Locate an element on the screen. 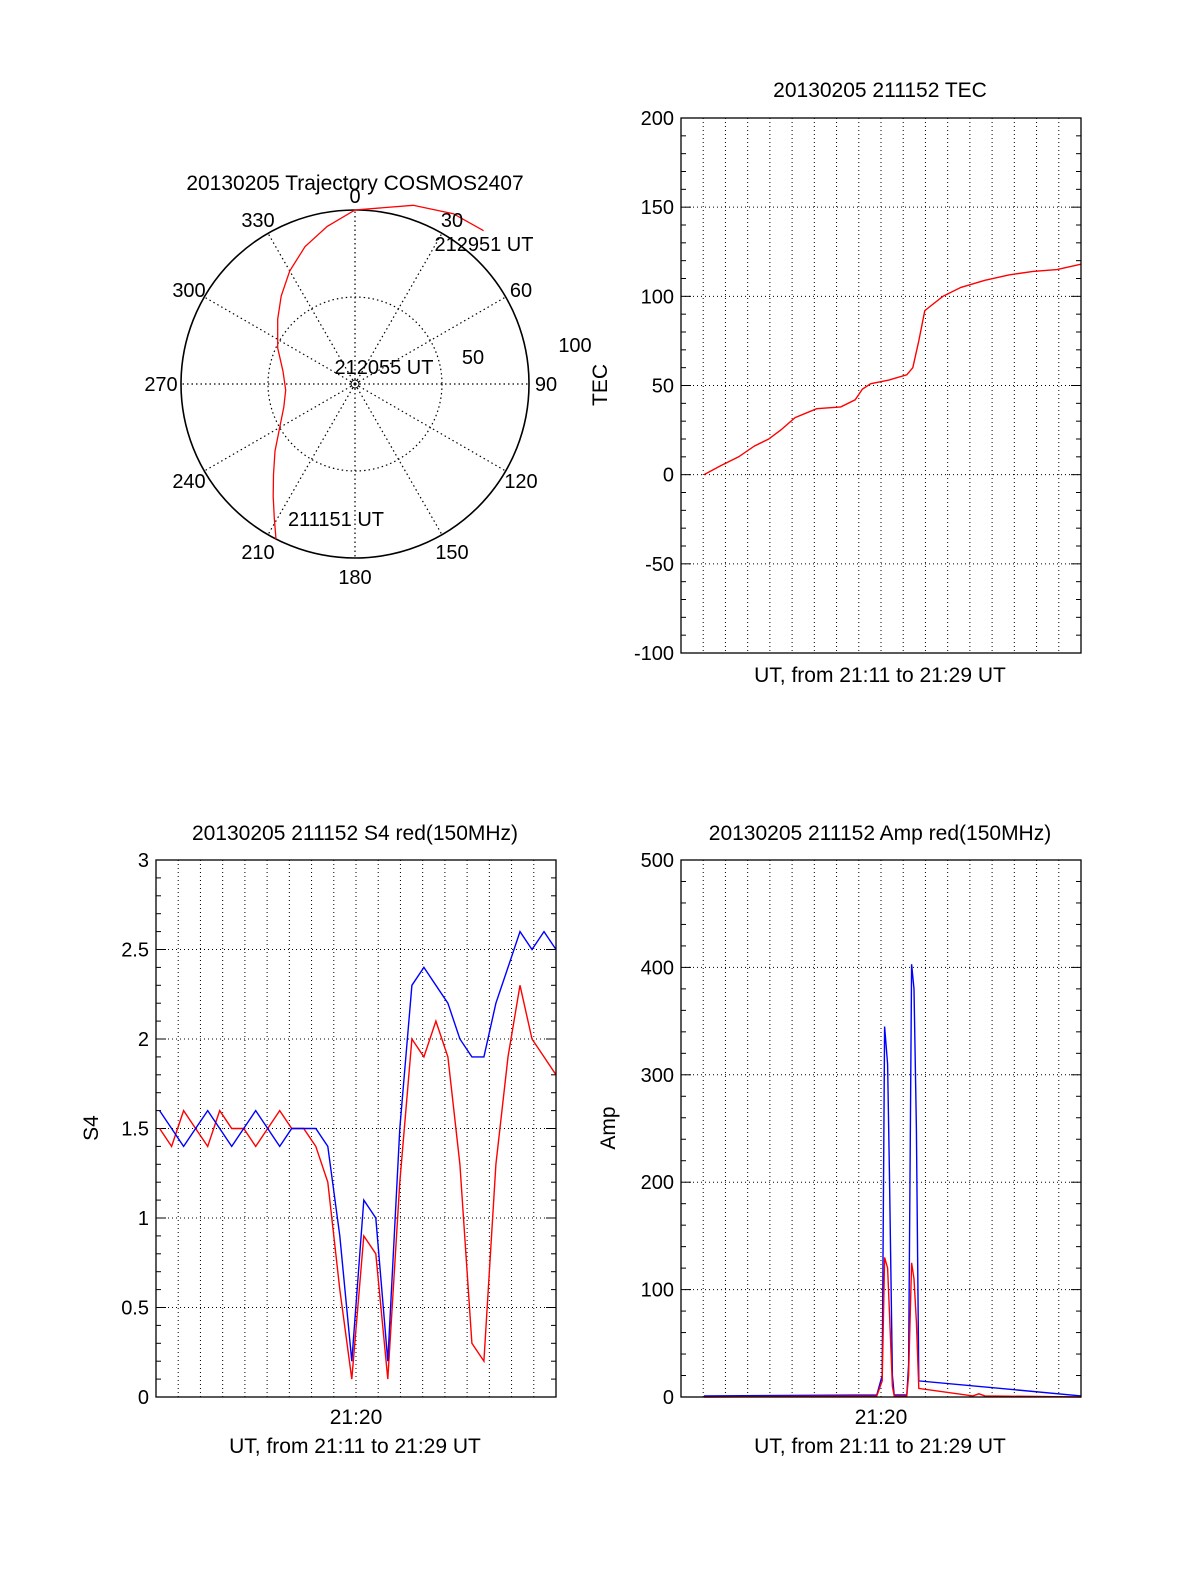 The height and width of the screenshot is (1575, 1200). tec-y-tick-labels: 200 150 100 50 0 -50 -100 is located at coordinates (654, 386).